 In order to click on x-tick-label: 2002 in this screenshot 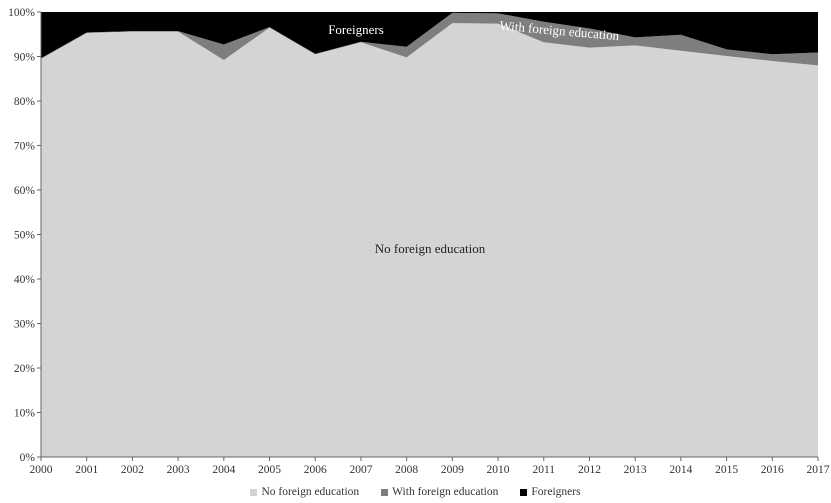, I will do `click(132, 470)`.